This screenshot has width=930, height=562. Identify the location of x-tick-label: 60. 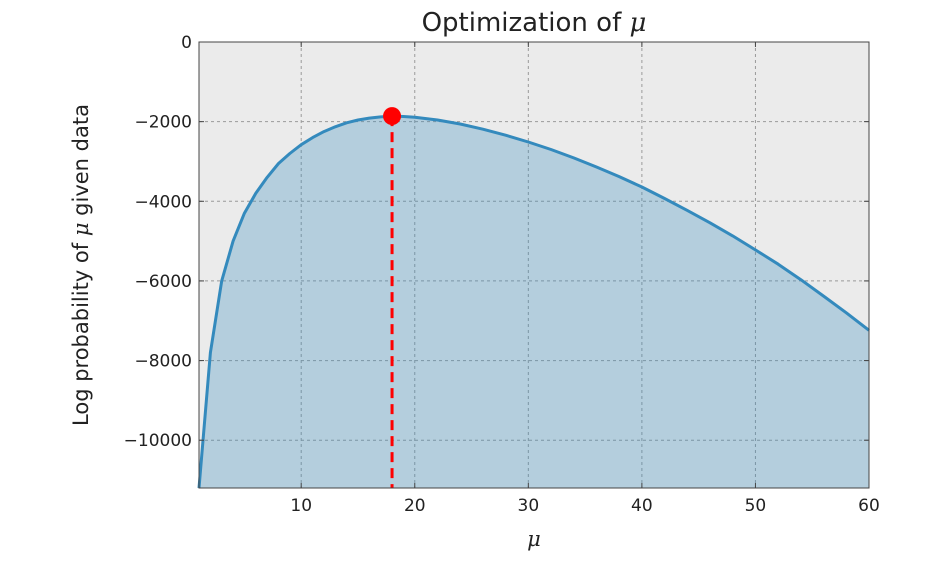
(869, 506).